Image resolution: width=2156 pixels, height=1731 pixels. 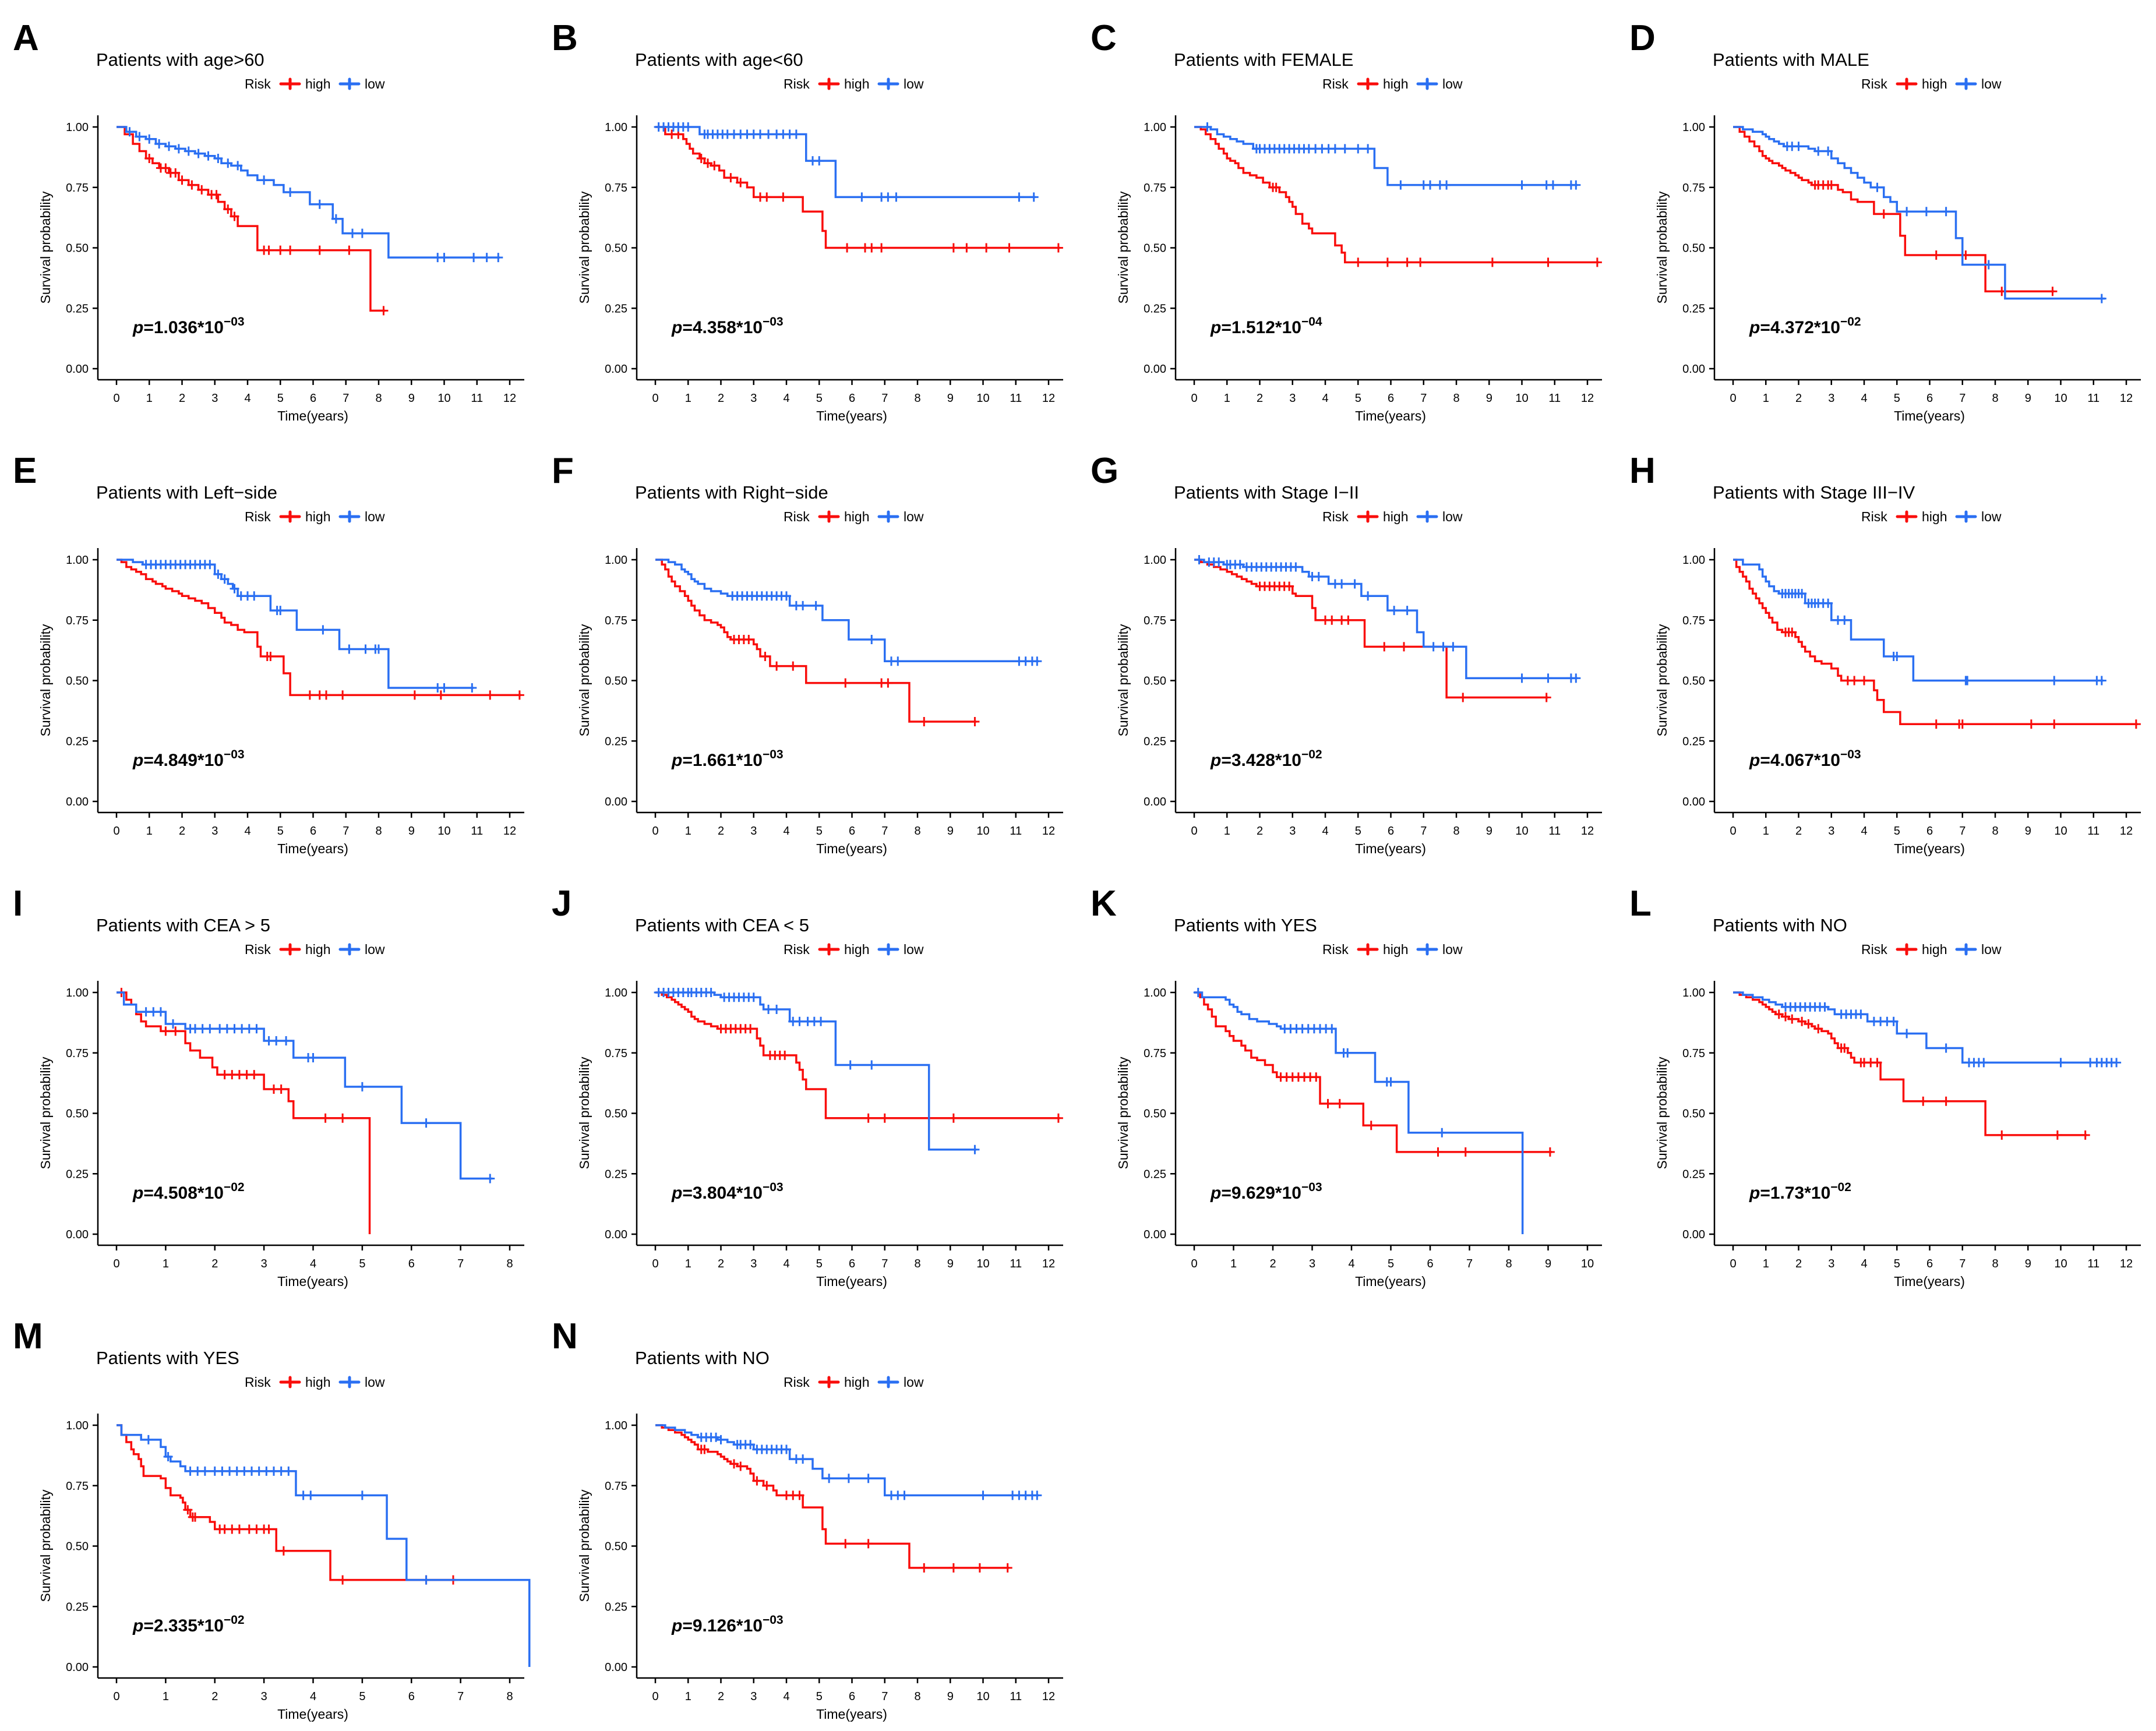 What do you see at coordinates (18, 904) in the screenshot?
I see `panel-letter: I` at bounding box center [18, 904].